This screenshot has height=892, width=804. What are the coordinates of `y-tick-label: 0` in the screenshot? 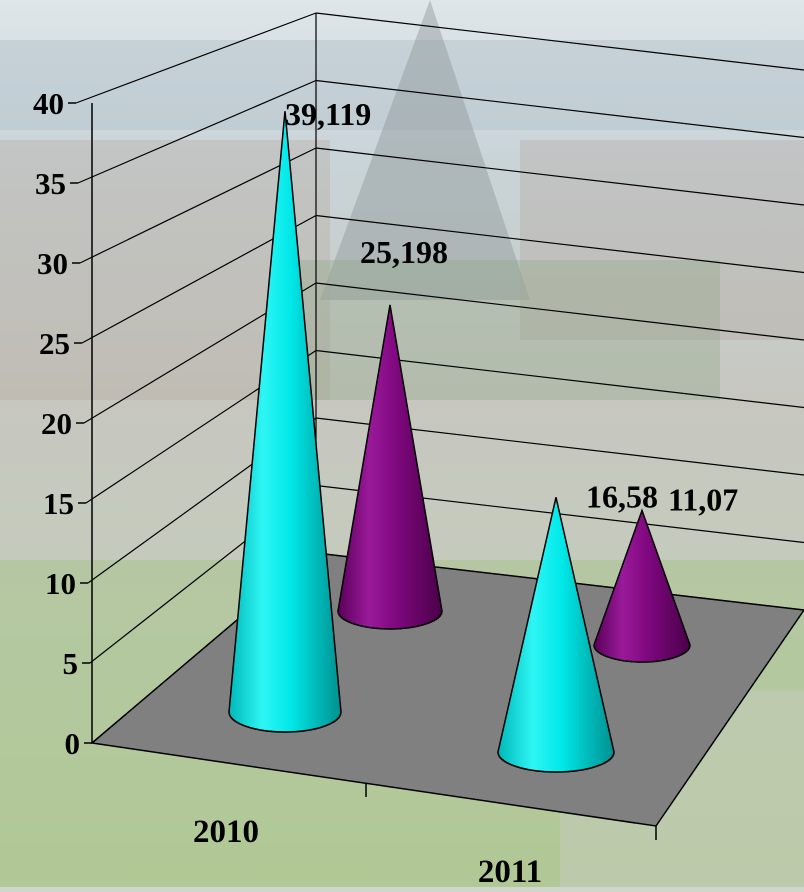 It's located at (73, 743).